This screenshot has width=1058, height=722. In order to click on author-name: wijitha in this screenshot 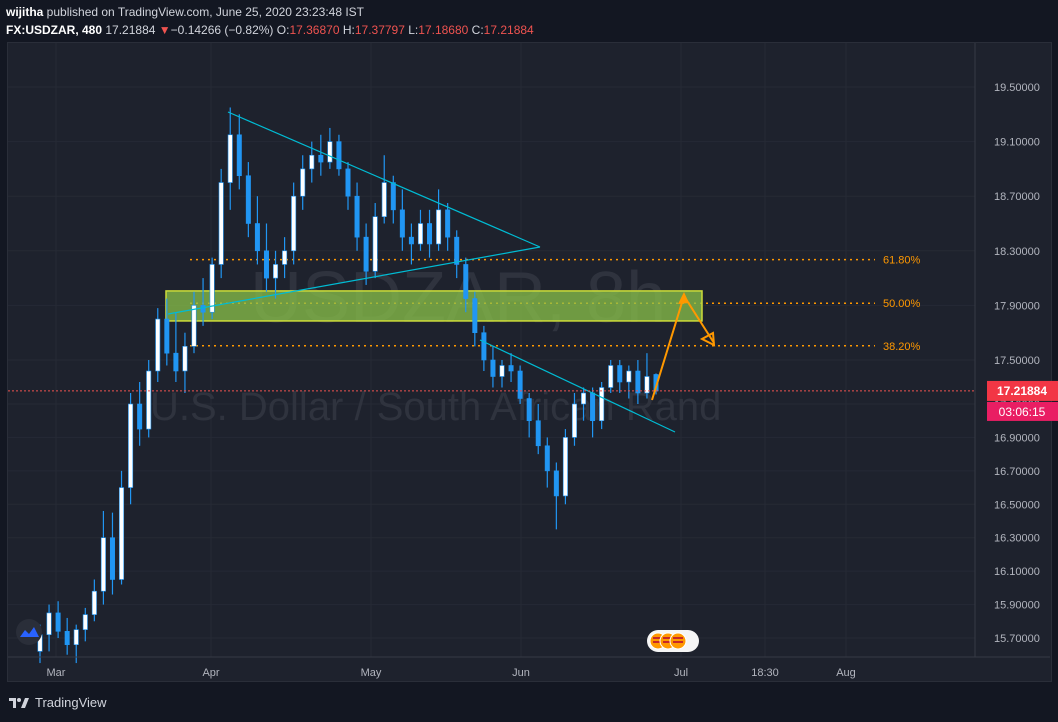, I will do `click(25, 12)`.